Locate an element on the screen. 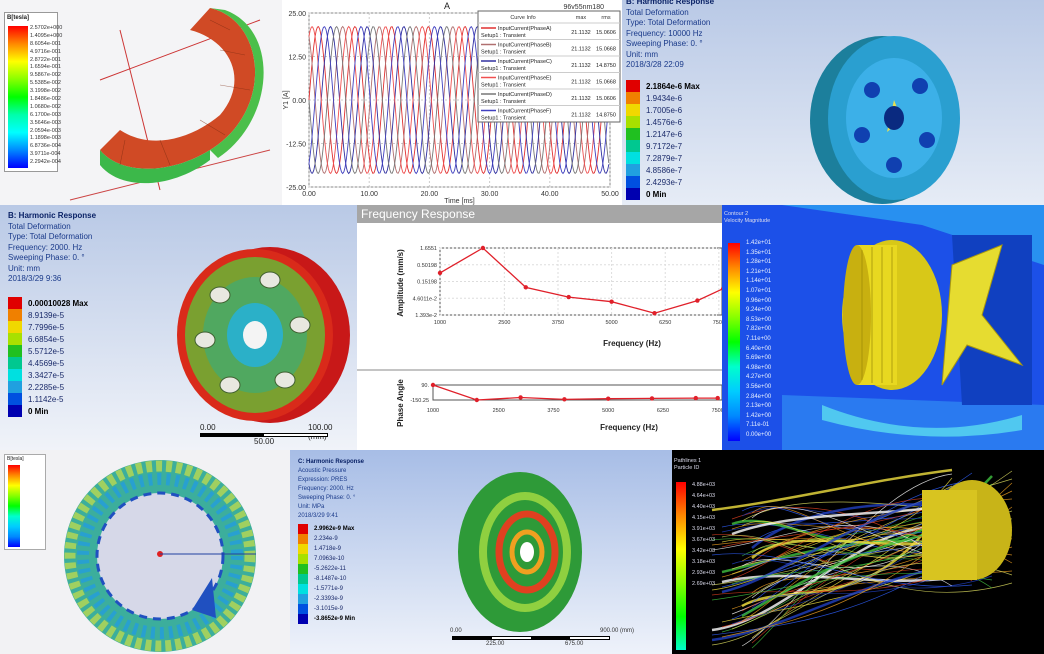  legend-value: -3.1015e-9 is located at coordinates (329, 609).